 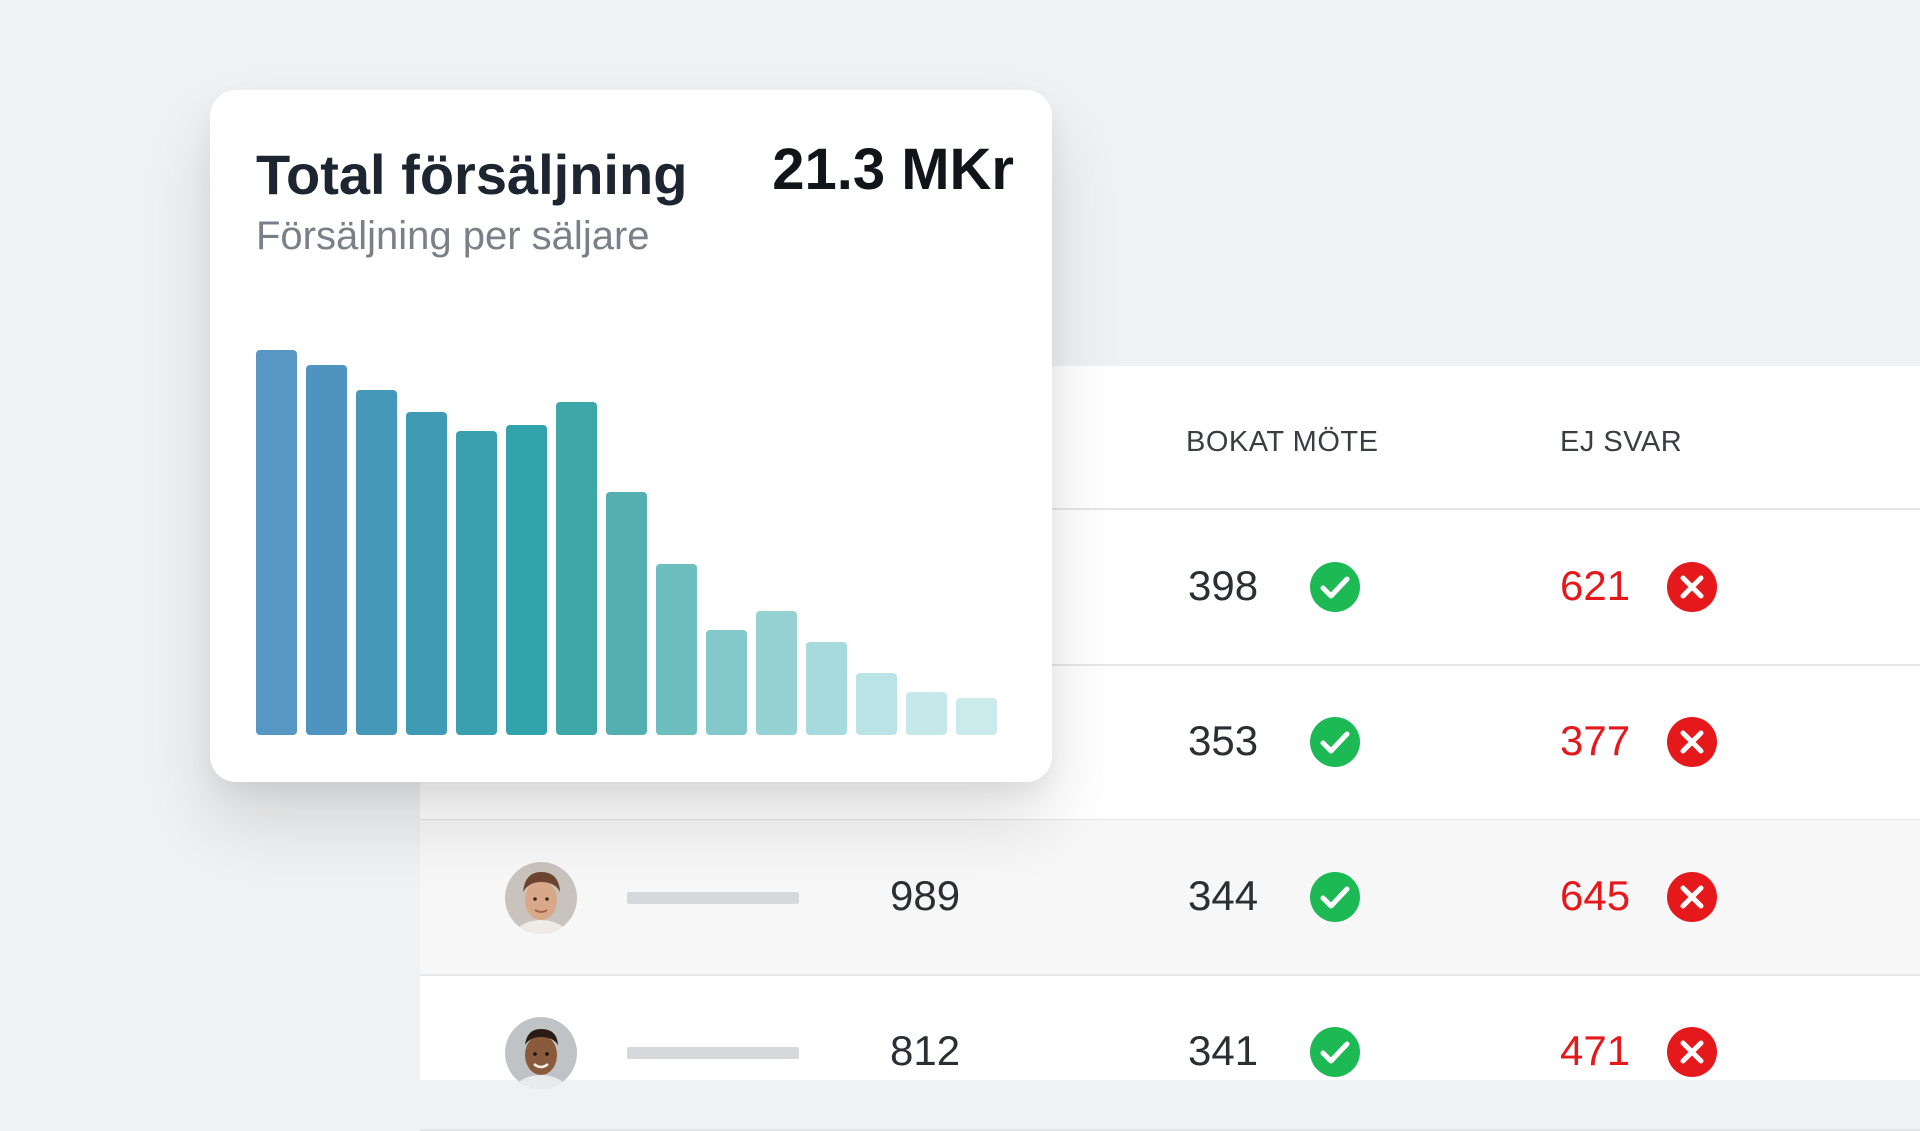 What do you see at coordinates (1170, 743) in the screenshot?
I see `table-row: 353 377` at bounding box center [1170, 743].